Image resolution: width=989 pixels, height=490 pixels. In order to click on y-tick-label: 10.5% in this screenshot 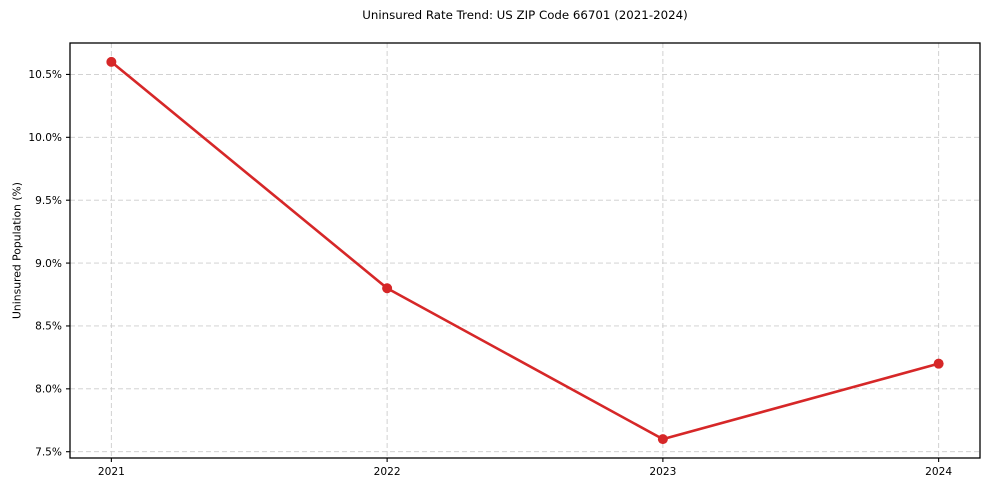, I will do `click(45, 75)`.